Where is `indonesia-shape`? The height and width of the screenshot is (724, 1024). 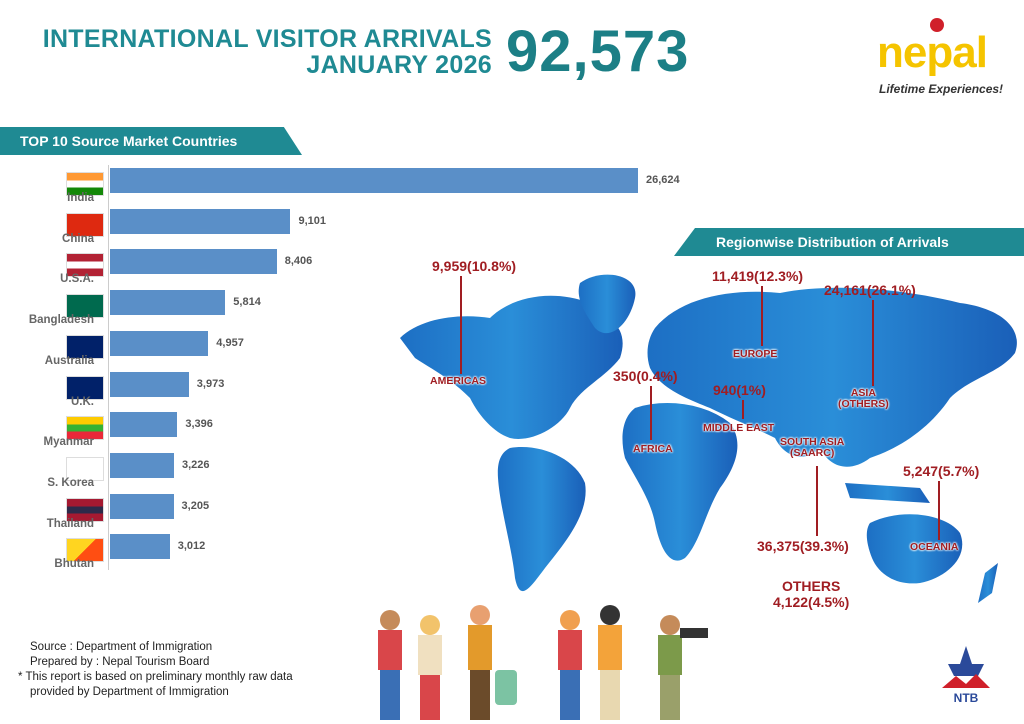
indonesia-shape is located at coordinates (887, 493).